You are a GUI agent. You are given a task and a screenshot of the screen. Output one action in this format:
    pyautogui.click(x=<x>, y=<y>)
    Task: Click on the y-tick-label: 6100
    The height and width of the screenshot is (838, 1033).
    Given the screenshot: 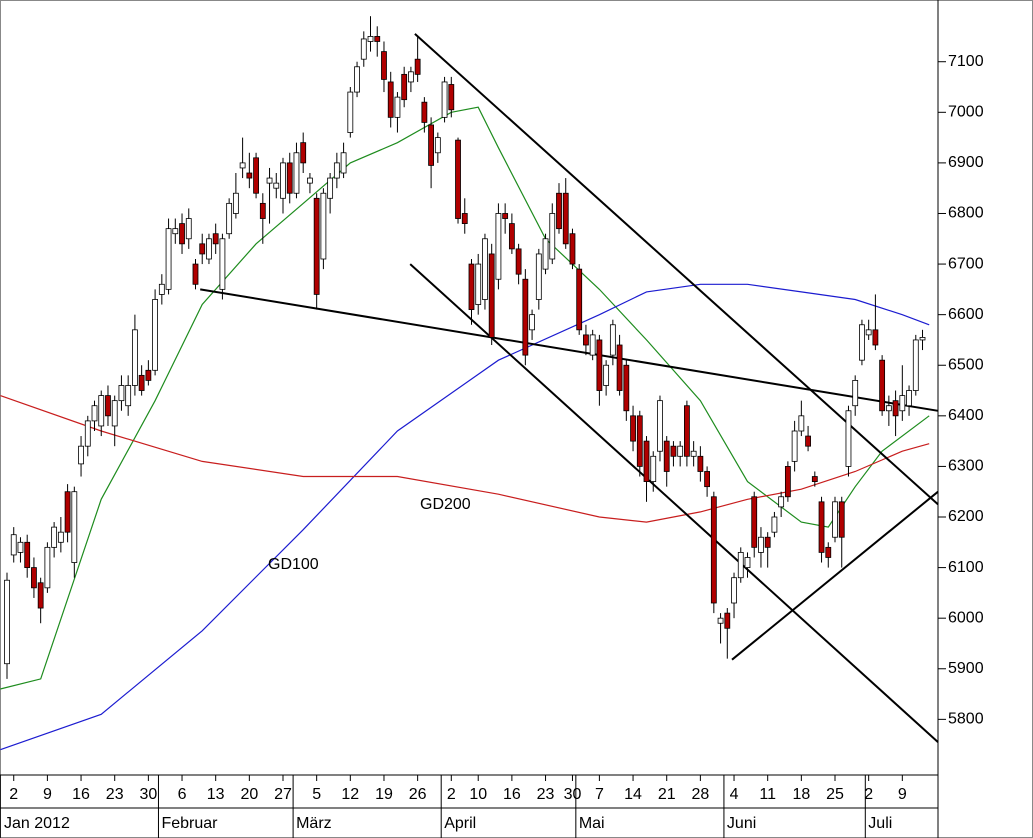 What is the action you would take?
    pyautogui.click(x=966, y=567)
    